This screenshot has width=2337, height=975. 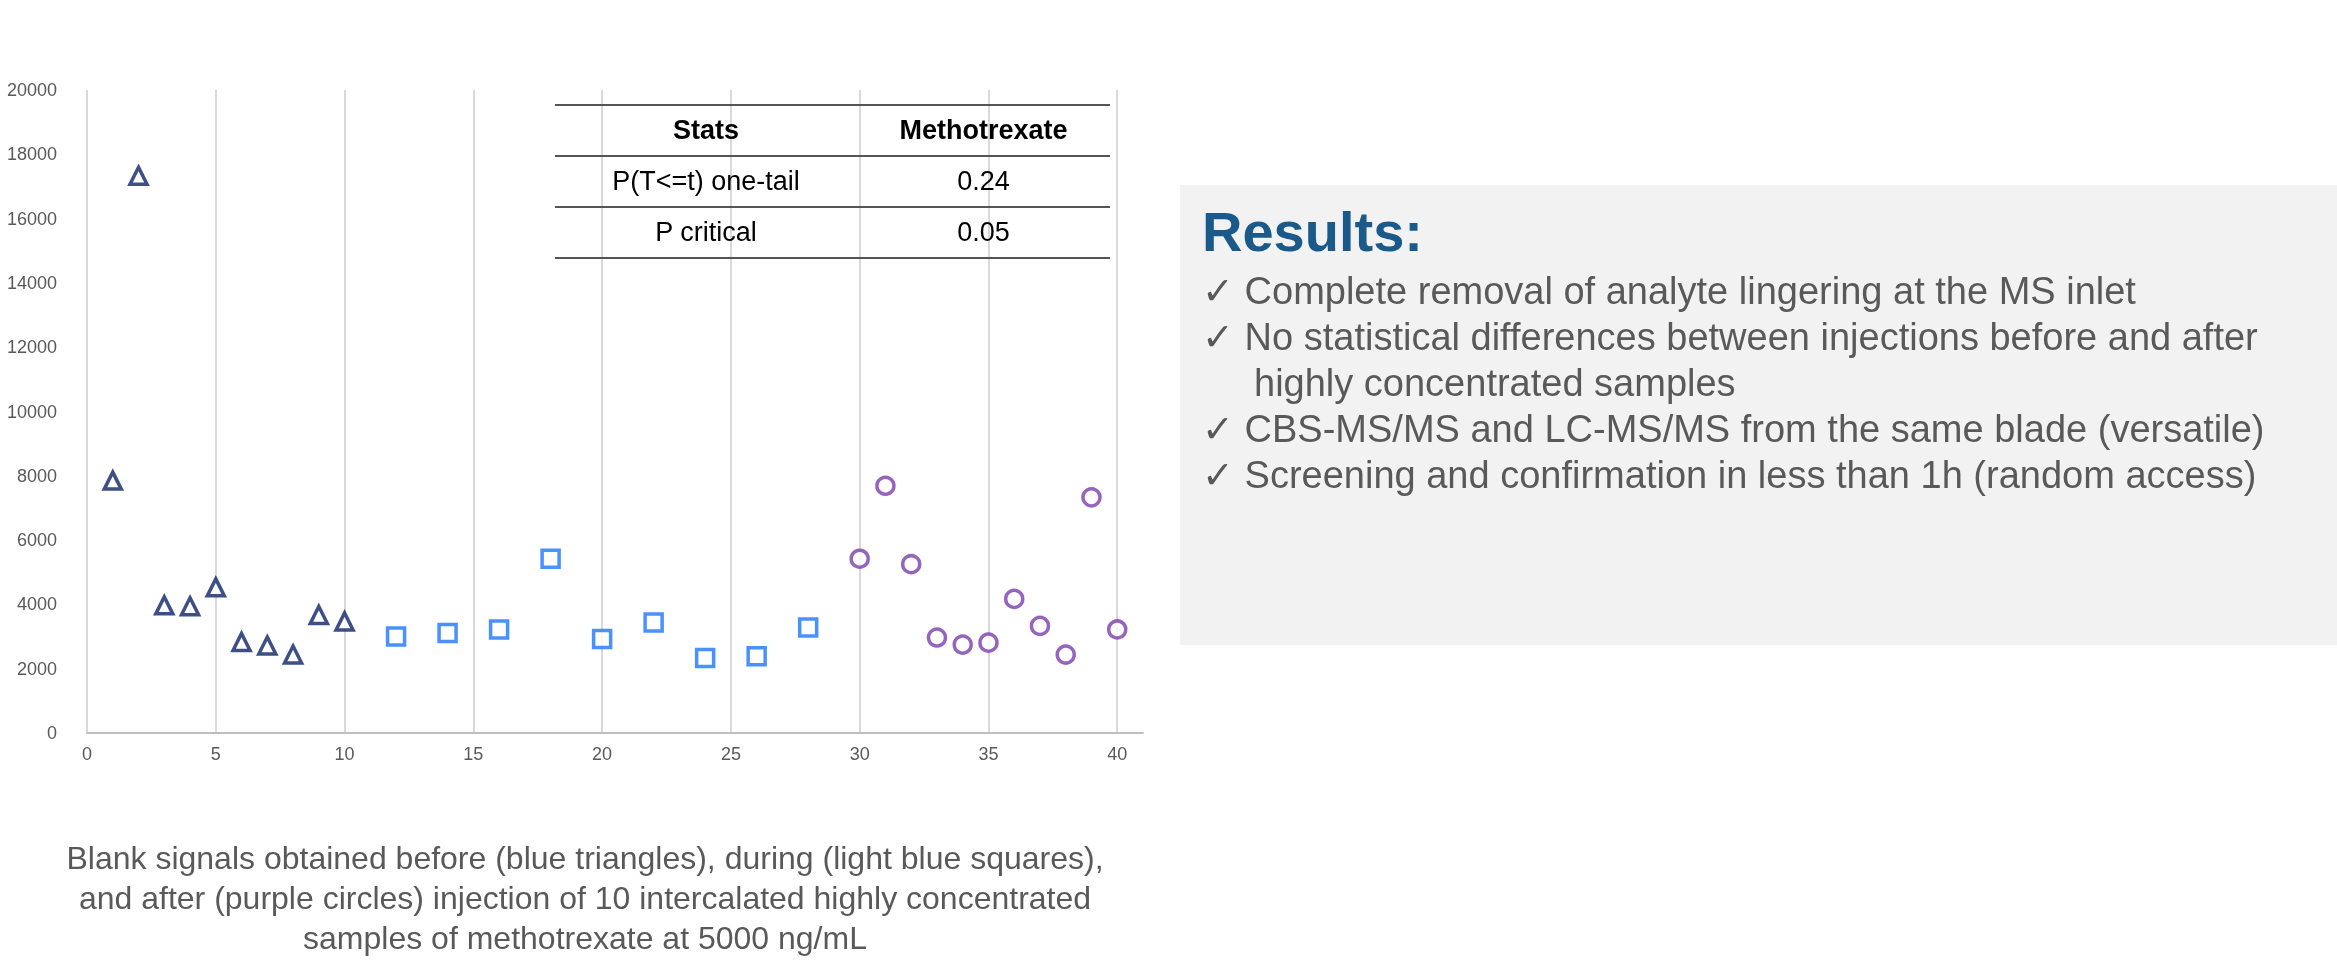 What do you see at coordinates (87, 754) in the screenshot?
I see `x-tick-label: 0` at bounding box center [87, 754].